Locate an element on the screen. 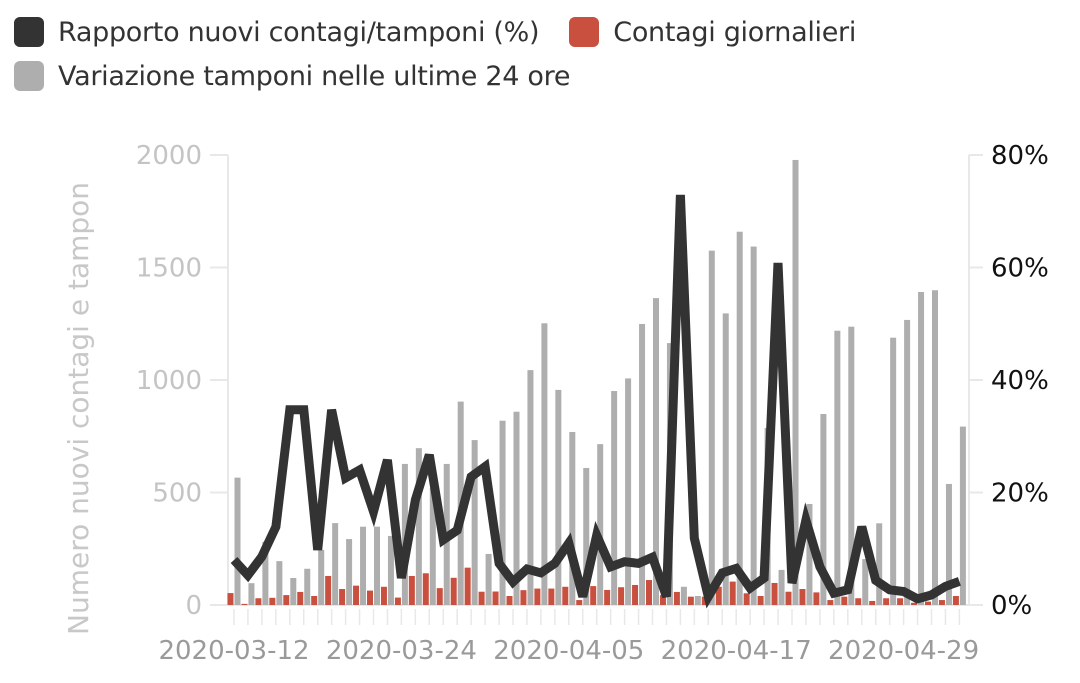 This screenshot has height=683, width=1080. right-tick-label: 40% is located at coordinates (1020, 381).